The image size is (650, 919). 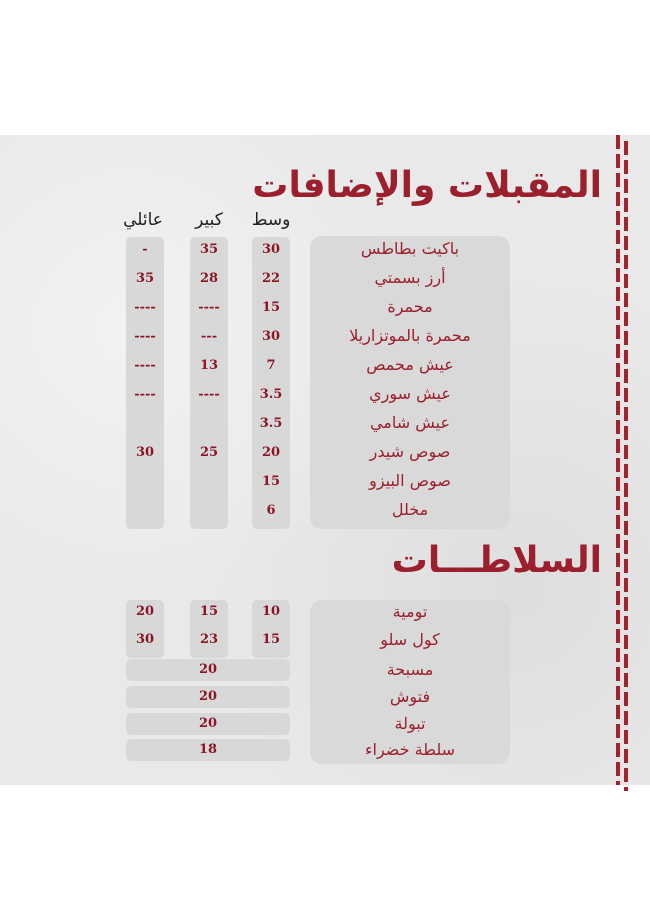 What do you see at coordinates (410, 382) in the screenshot?
I see `appetizer-names-box` at bounding box center [410, 382].